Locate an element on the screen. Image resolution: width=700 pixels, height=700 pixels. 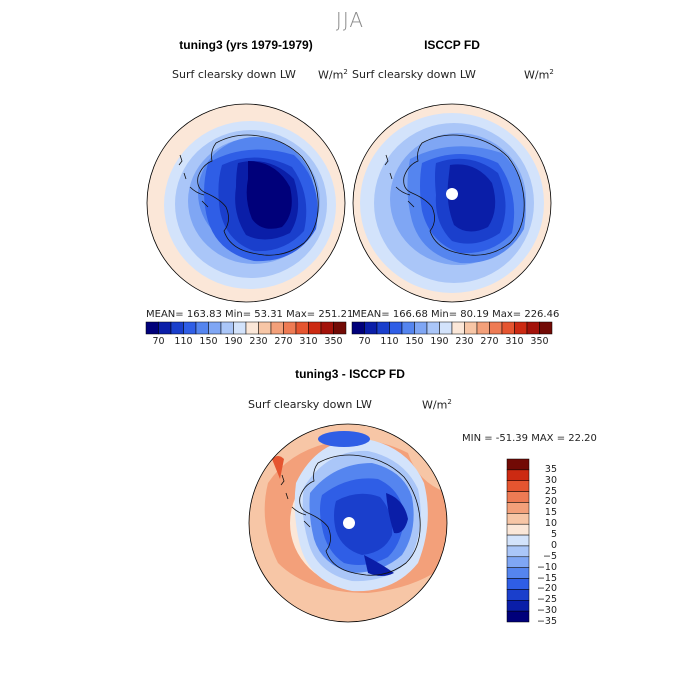
diff-panel-title: tuning3 - ISCCP FD is located at coordinates (350, 374).